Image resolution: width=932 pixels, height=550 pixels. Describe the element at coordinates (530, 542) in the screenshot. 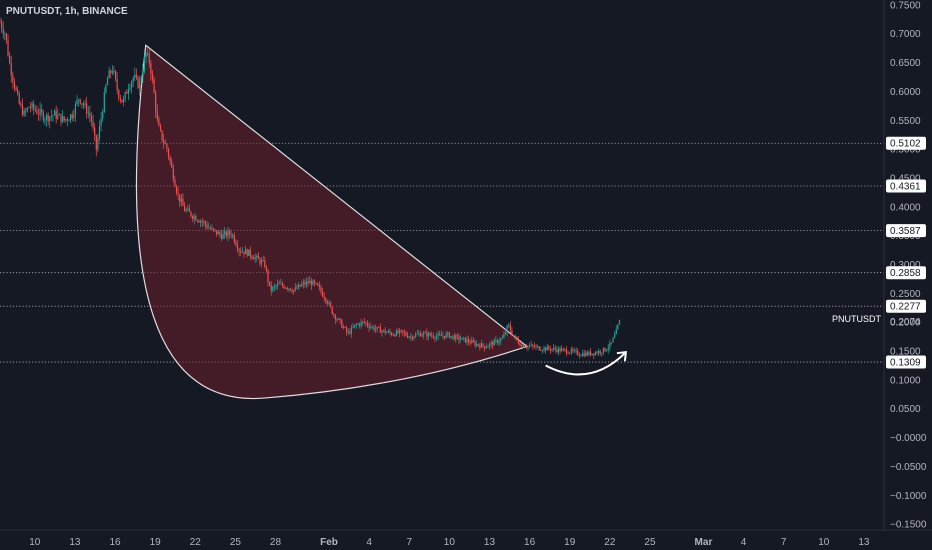

I see `date-tick-label: 16` at that location.